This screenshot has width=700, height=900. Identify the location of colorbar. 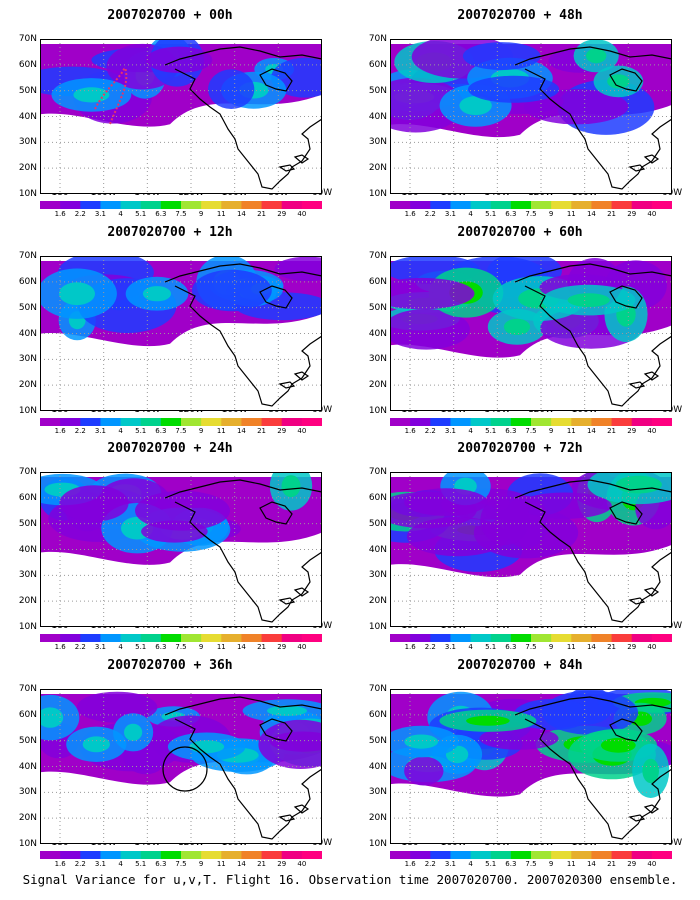
(181, 855).